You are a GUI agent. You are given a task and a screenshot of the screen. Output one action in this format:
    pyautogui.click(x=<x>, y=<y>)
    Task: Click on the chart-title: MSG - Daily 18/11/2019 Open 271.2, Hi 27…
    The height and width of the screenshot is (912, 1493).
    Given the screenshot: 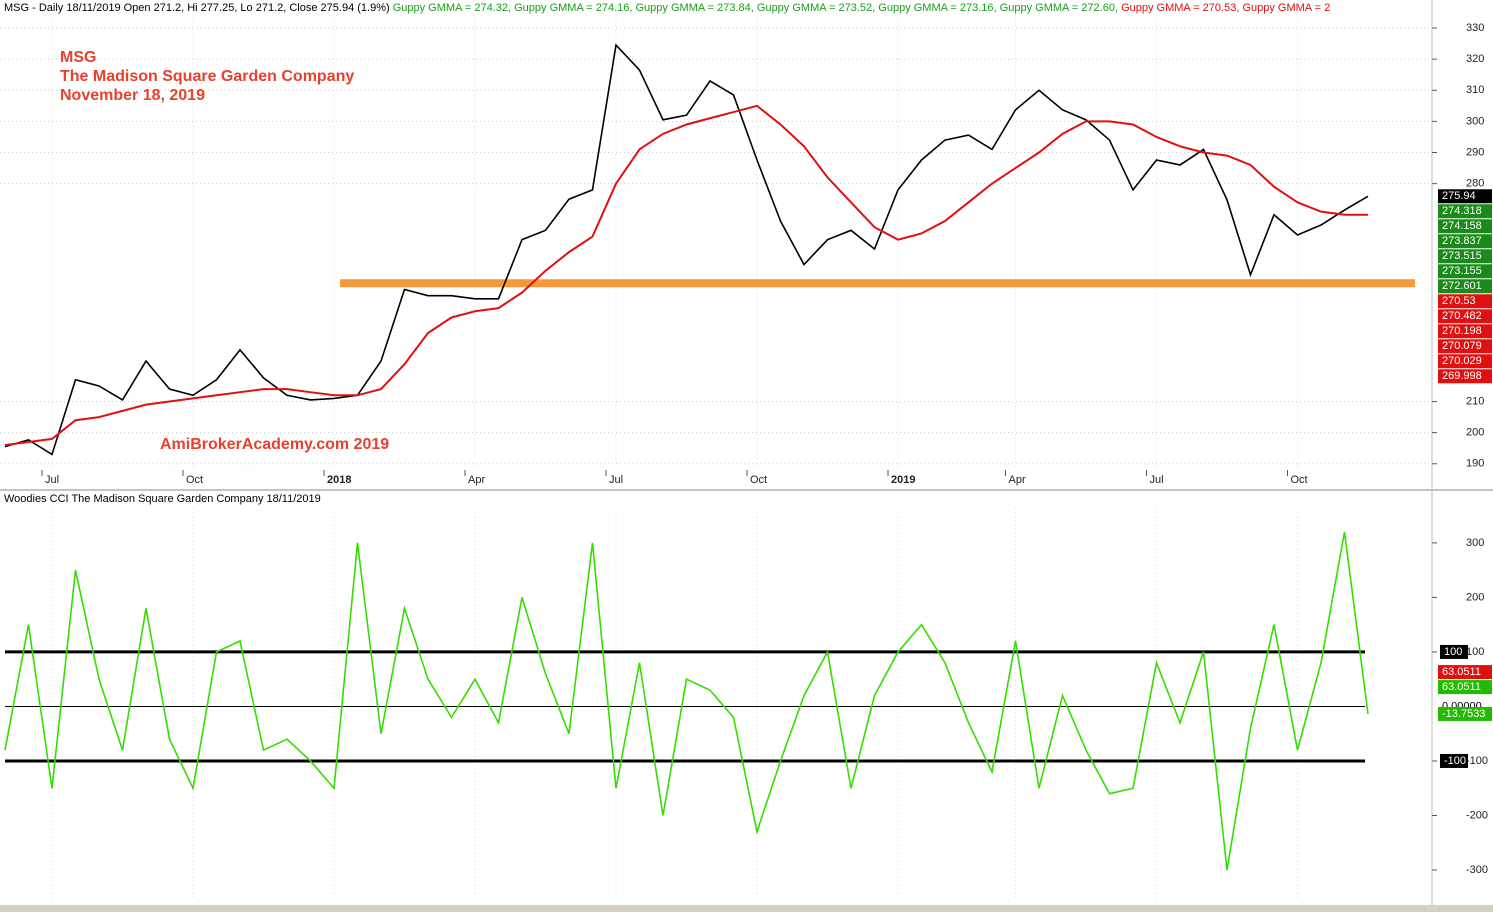 What is the action you would take?
    pyautogui.click(x=667, y=8)
    